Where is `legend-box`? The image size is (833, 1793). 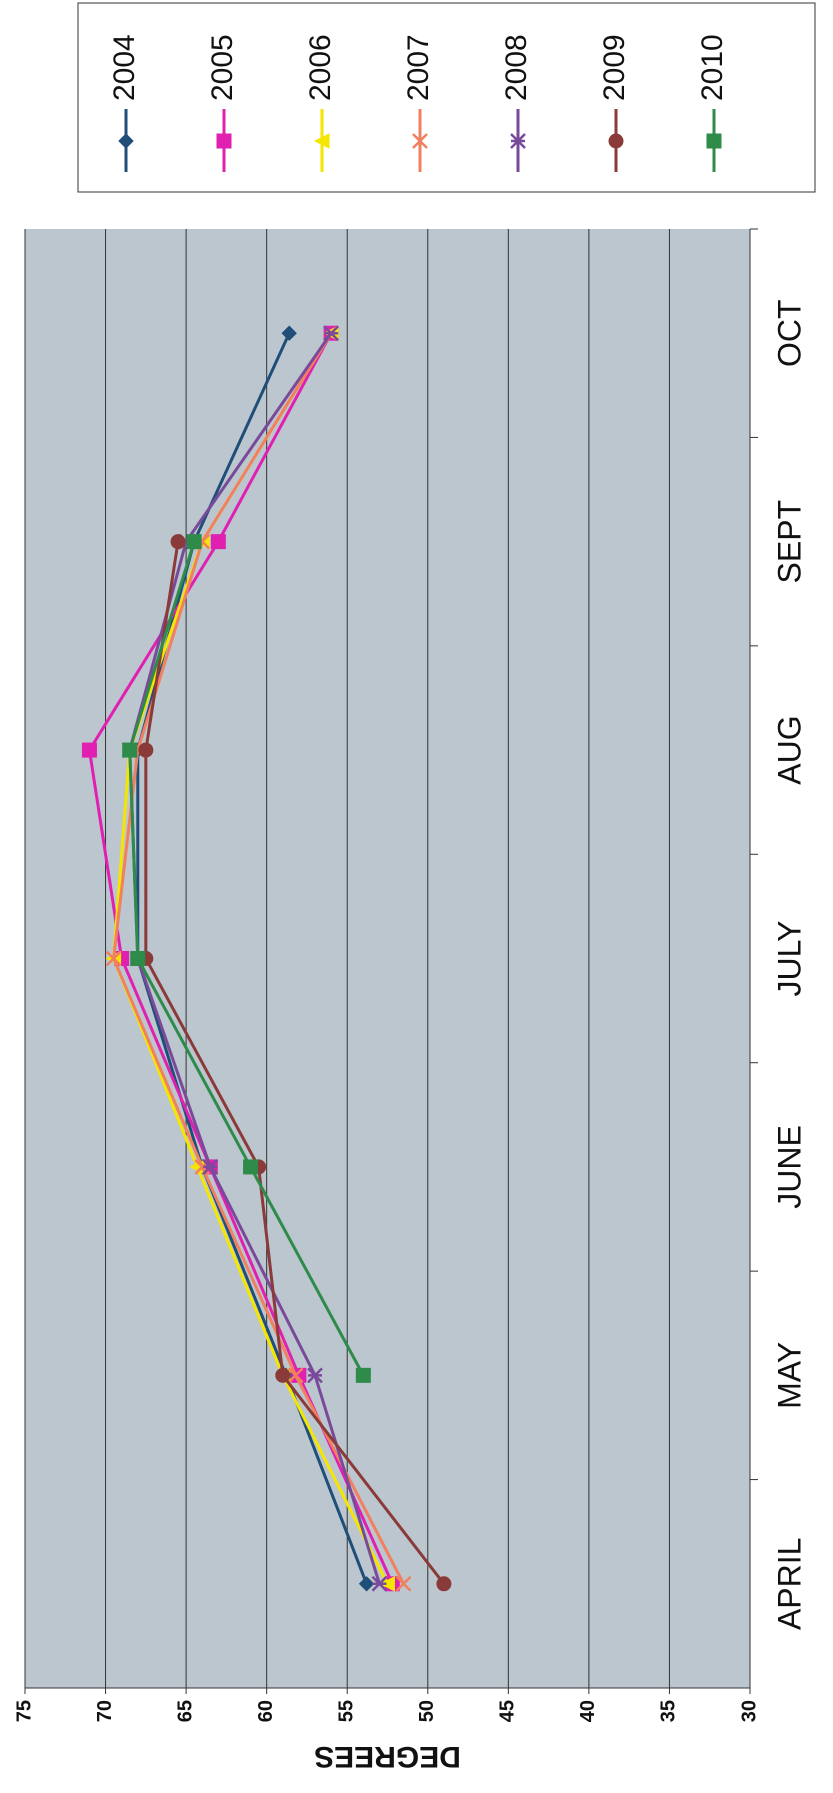
legend-box is located at coordinates (446, 97).